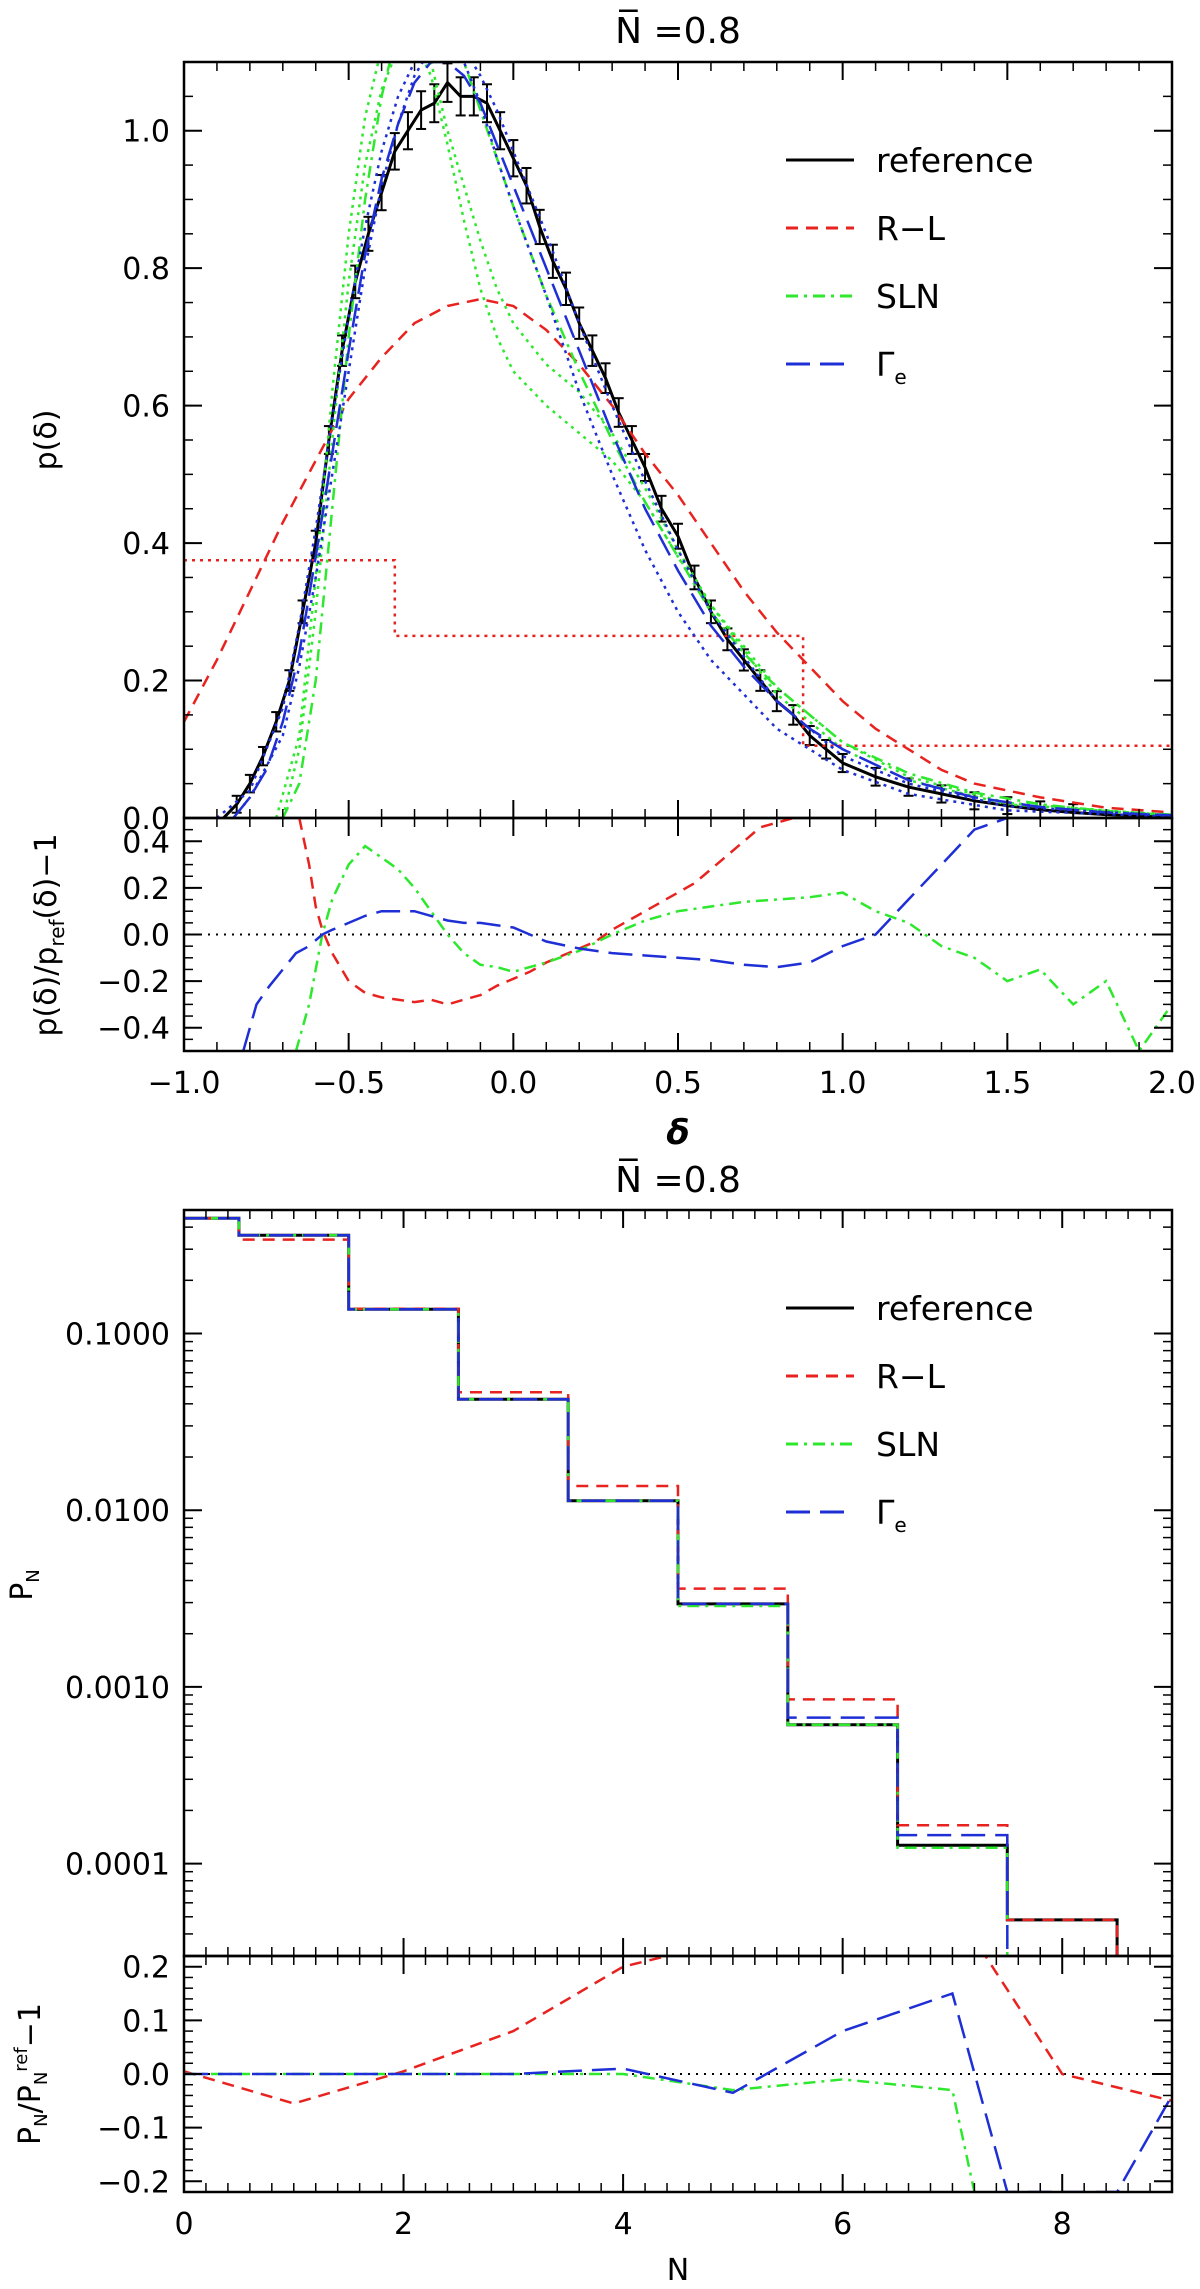  Describe the element at coordinates (146, 132) in the screenshot. I see `y-tick-label: 1.0` at that location.